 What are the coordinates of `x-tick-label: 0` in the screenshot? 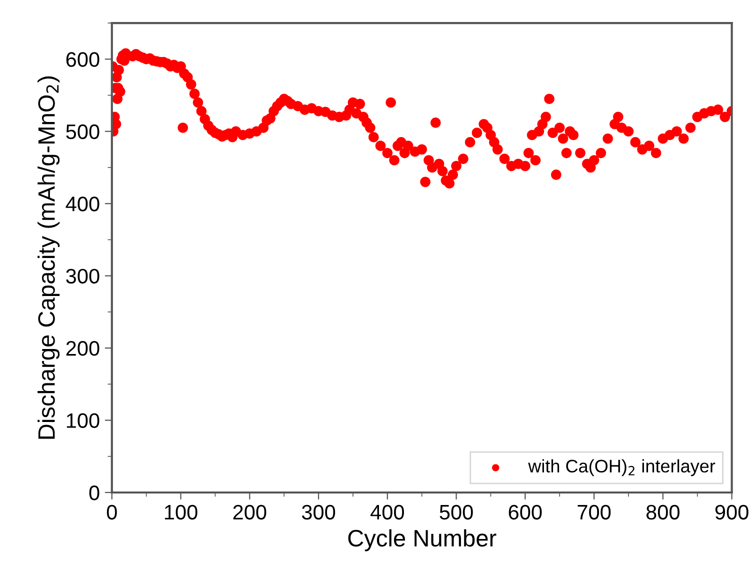 It's located at (111, 512).